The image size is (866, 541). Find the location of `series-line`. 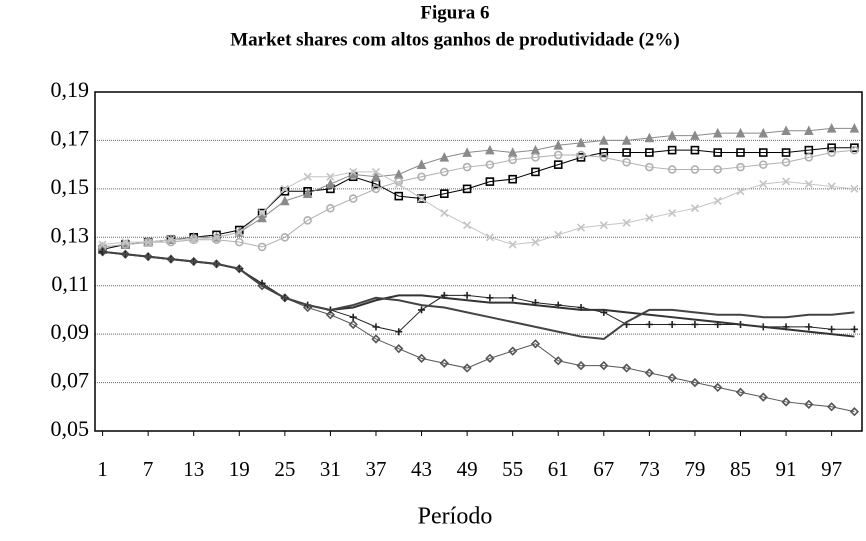

series-line is located at coordinates (478, 208).